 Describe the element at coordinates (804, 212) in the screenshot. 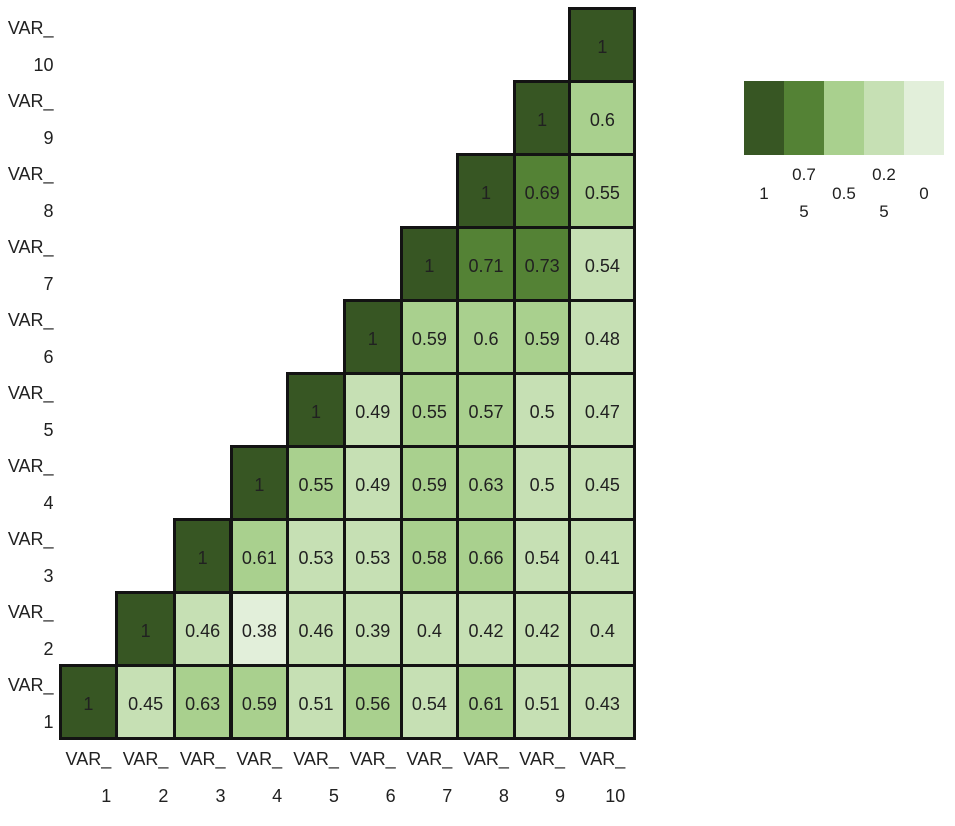

I see `legend-tick-label-line: 5` at that location.